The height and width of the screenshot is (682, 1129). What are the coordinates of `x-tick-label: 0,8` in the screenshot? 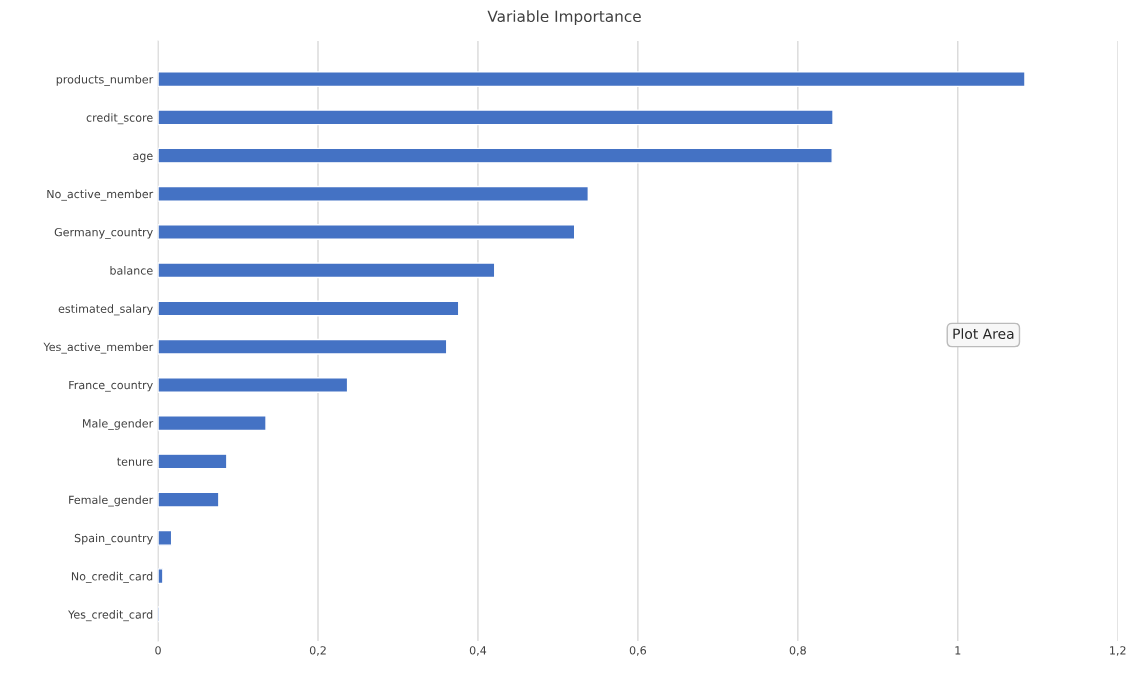 It's located at (797, 651).